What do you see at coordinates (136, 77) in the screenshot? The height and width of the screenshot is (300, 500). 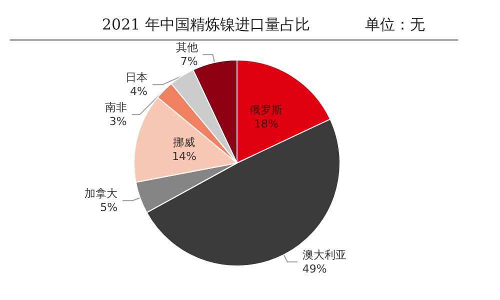 I see `slice-label: 日本` at bounding box center [136, 77].